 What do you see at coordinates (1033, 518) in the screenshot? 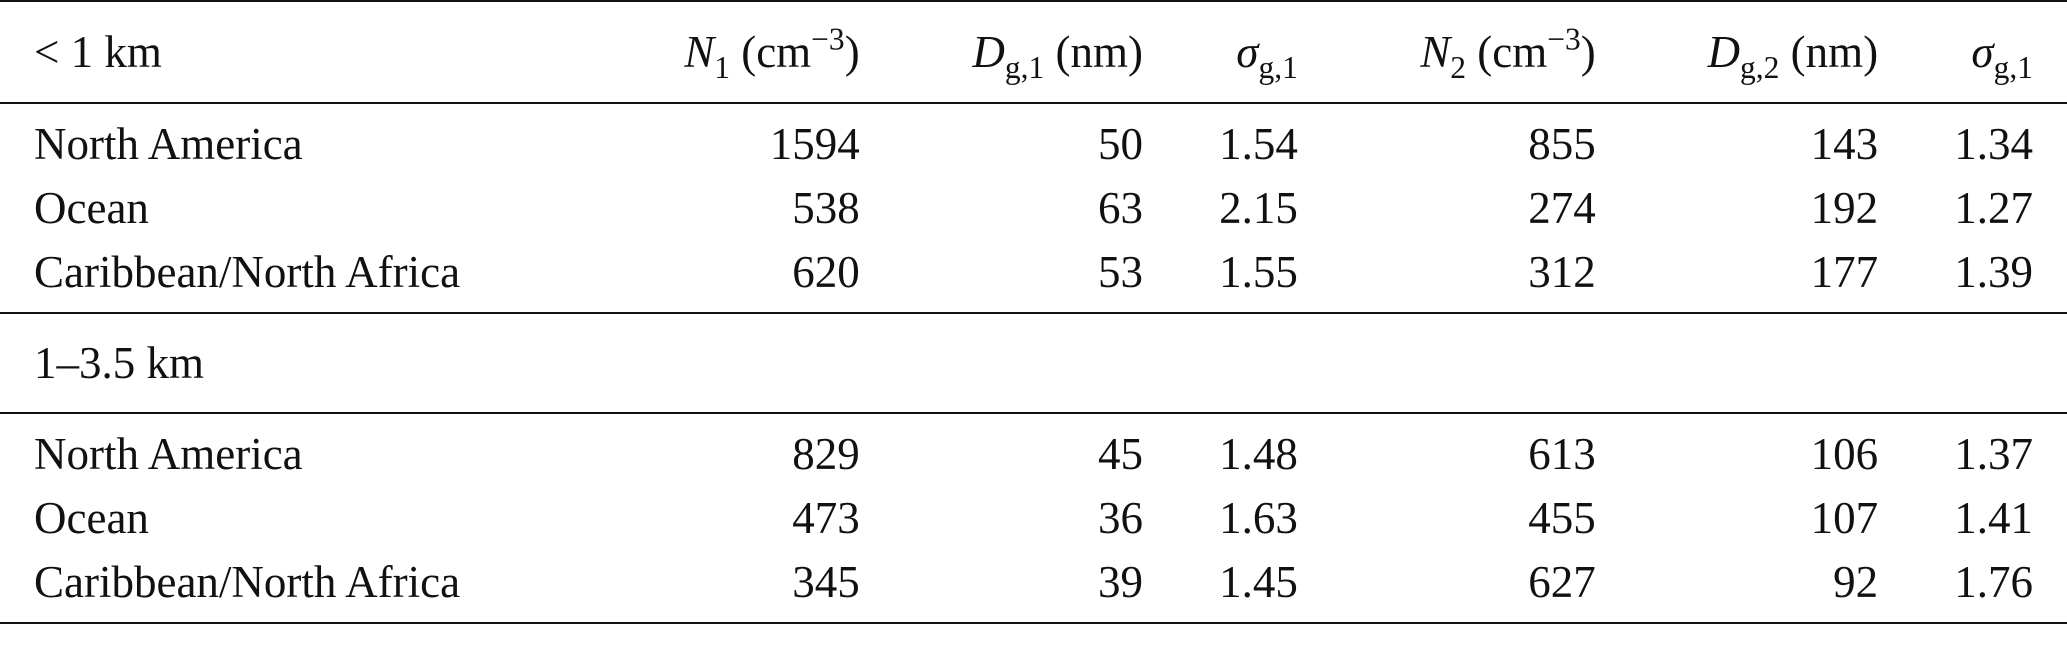
I see `table-row: Ocean 473 36 1.63 455 107 1.41` at bounding box center [1033, 518].